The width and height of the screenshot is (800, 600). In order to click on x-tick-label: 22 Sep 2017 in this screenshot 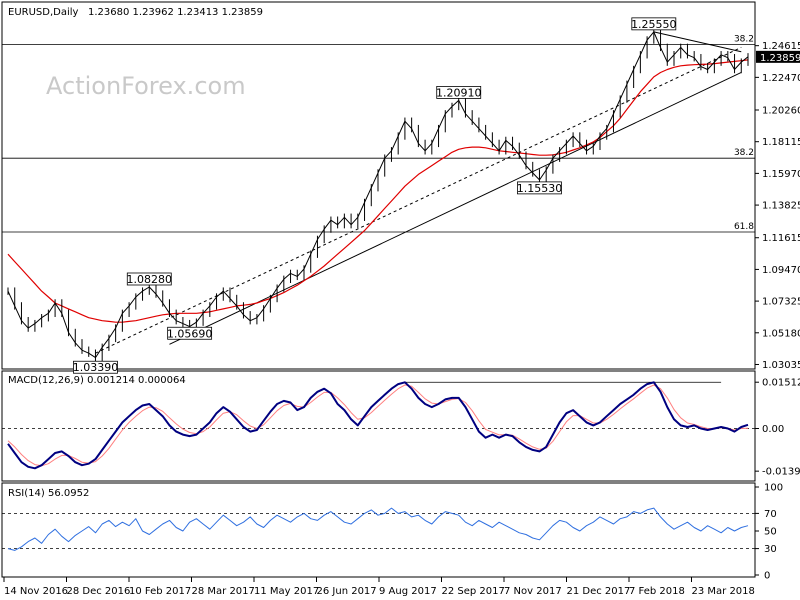, I will do `click(473, 591)`.